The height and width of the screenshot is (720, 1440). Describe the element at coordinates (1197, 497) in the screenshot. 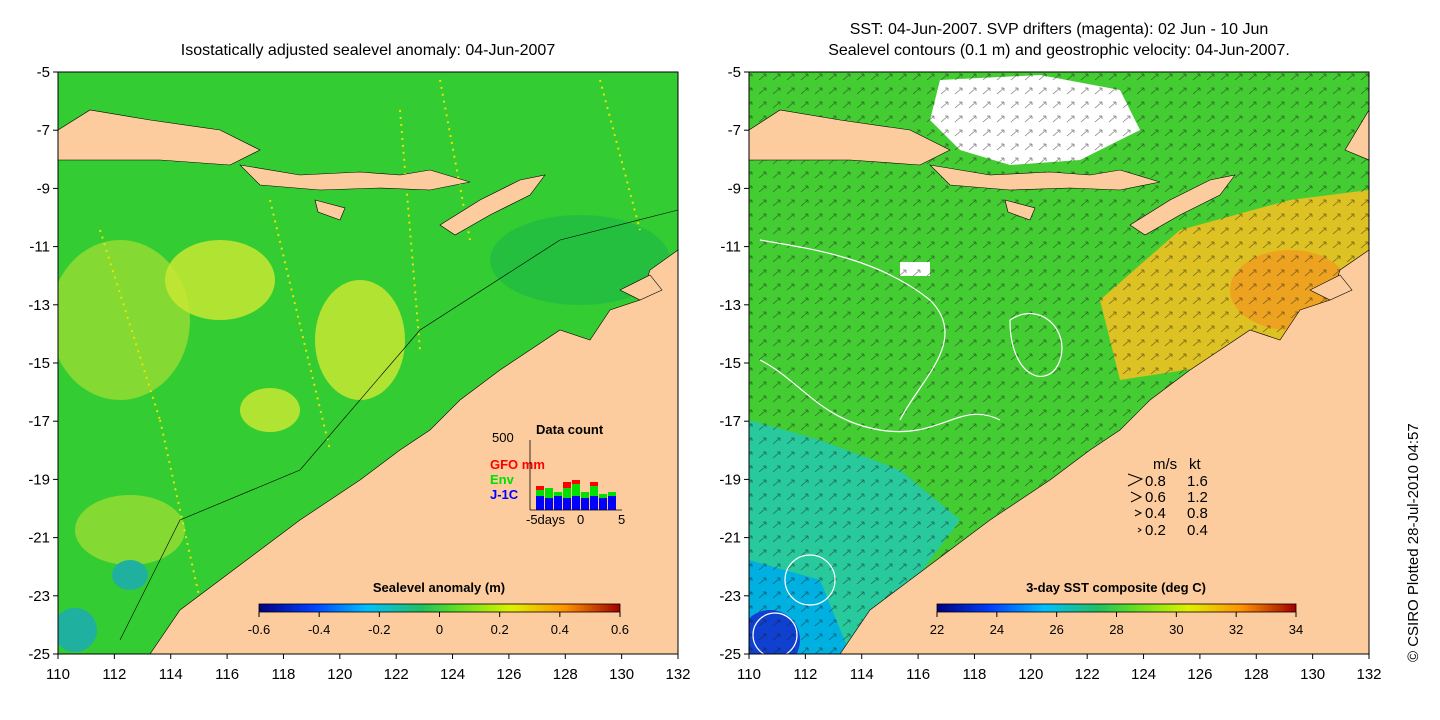

I see `velocity-row-kt: 1.2` at that location.